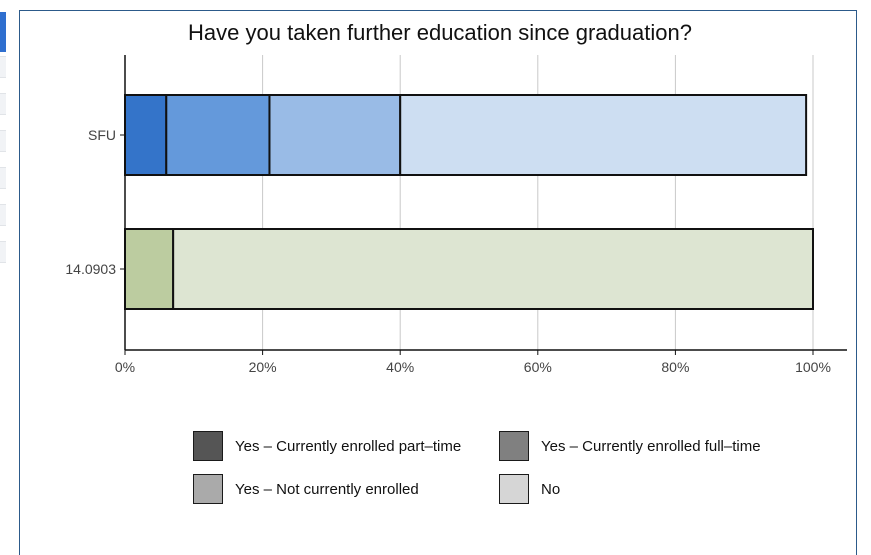 The height and width of the screenshot is (555, 871). I want to click on x-tick-label: 100%, so click(813, 367).